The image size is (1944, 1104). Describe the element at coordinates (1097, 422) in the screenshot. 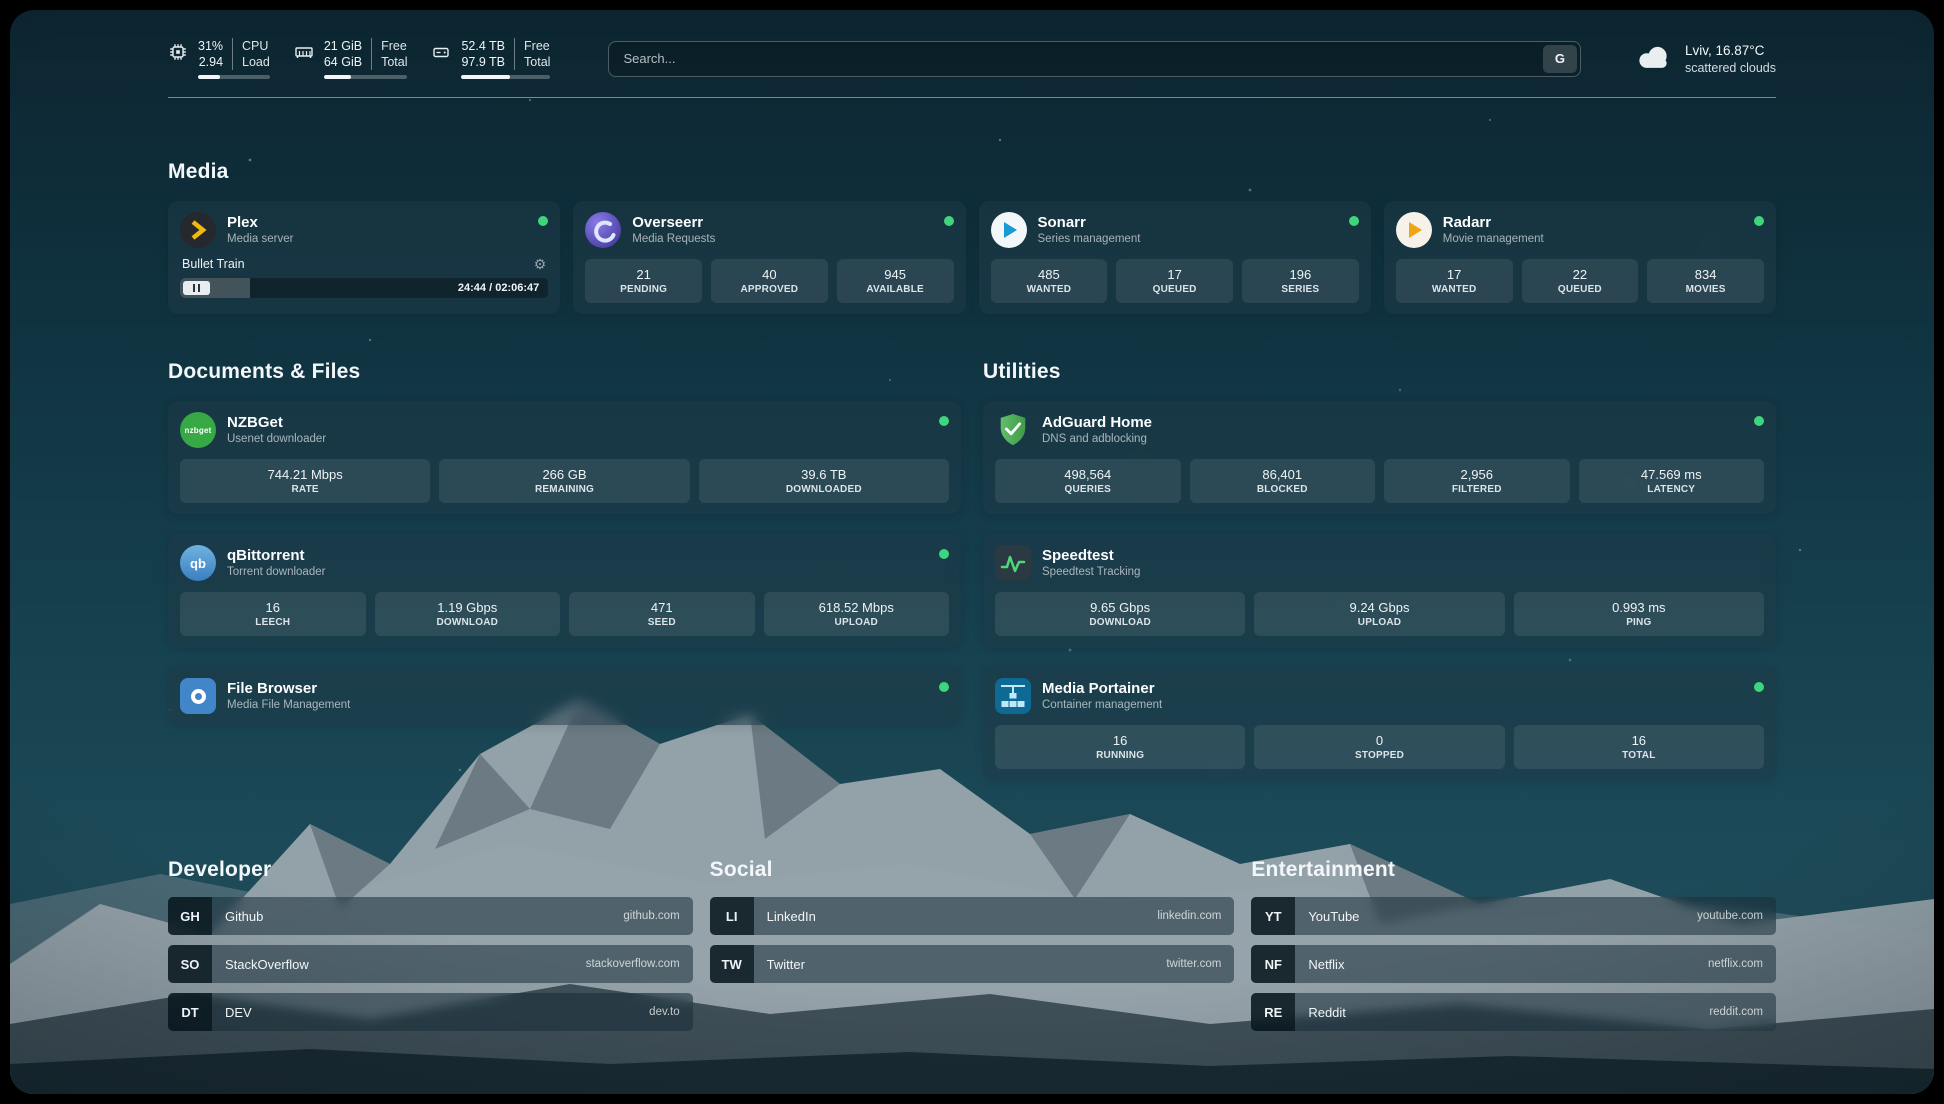

I see `adguard-title: AdGuard Home` at that location.